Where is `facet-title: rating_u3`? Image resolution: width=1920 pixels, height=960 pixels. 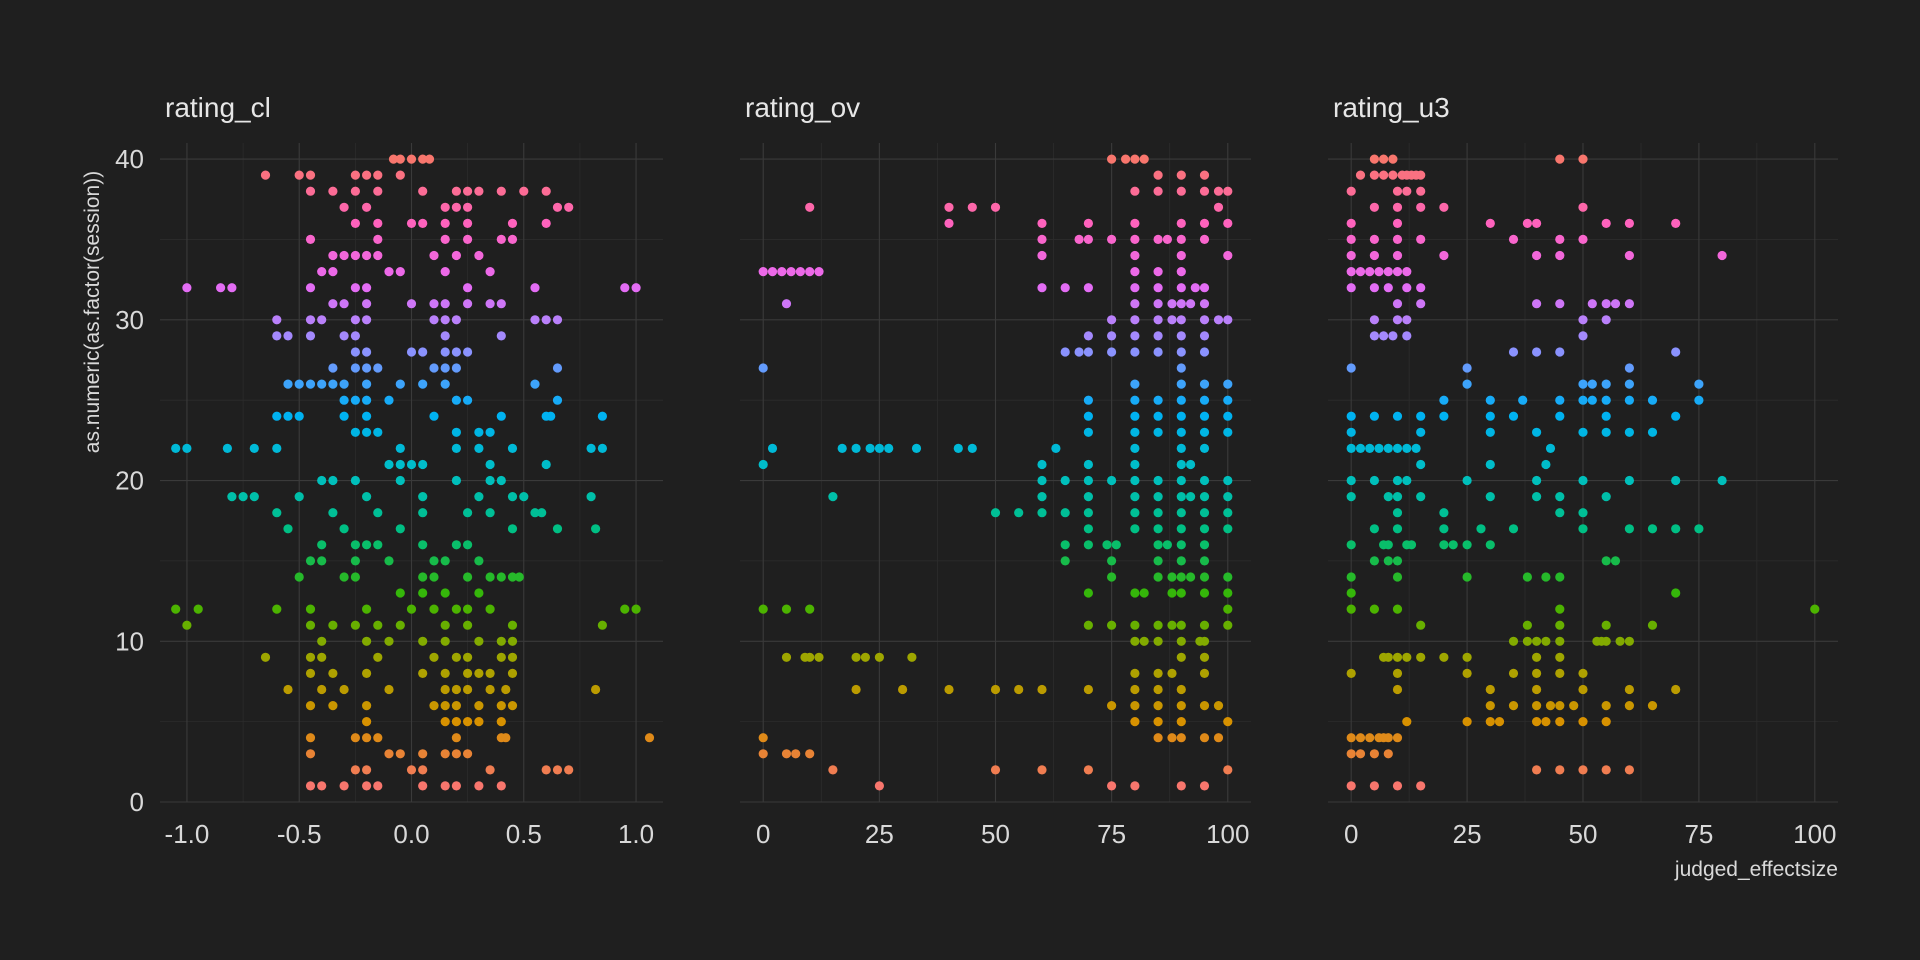 facet-title: rating_u3 is located at coordinates (1391, 107).